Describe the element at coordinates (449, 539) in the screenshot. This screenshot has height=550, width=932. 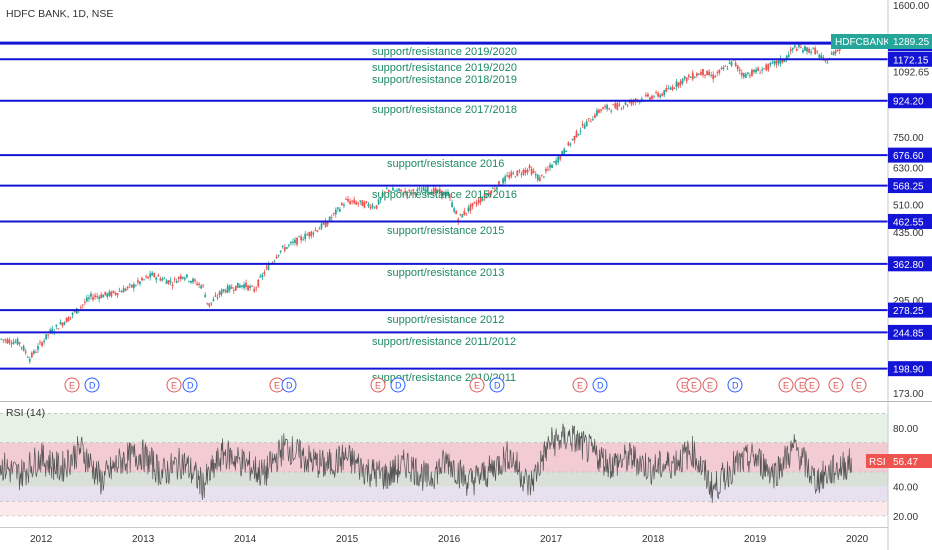
I see `time-tick-label: 2016` at that location.